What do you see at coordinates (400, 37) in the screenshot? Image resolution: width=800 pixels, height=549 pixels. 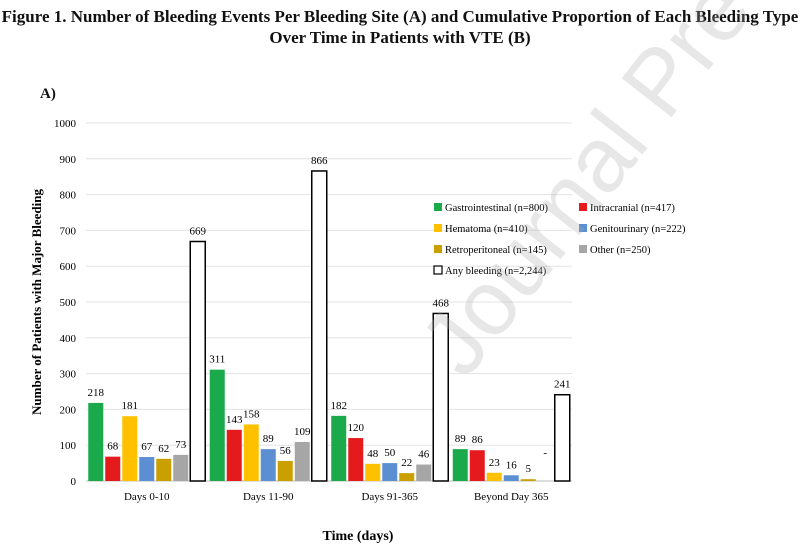 I see `figure-title-line-2: Over Time in Patients with VTE (B)` at bounding box center [400, 37].